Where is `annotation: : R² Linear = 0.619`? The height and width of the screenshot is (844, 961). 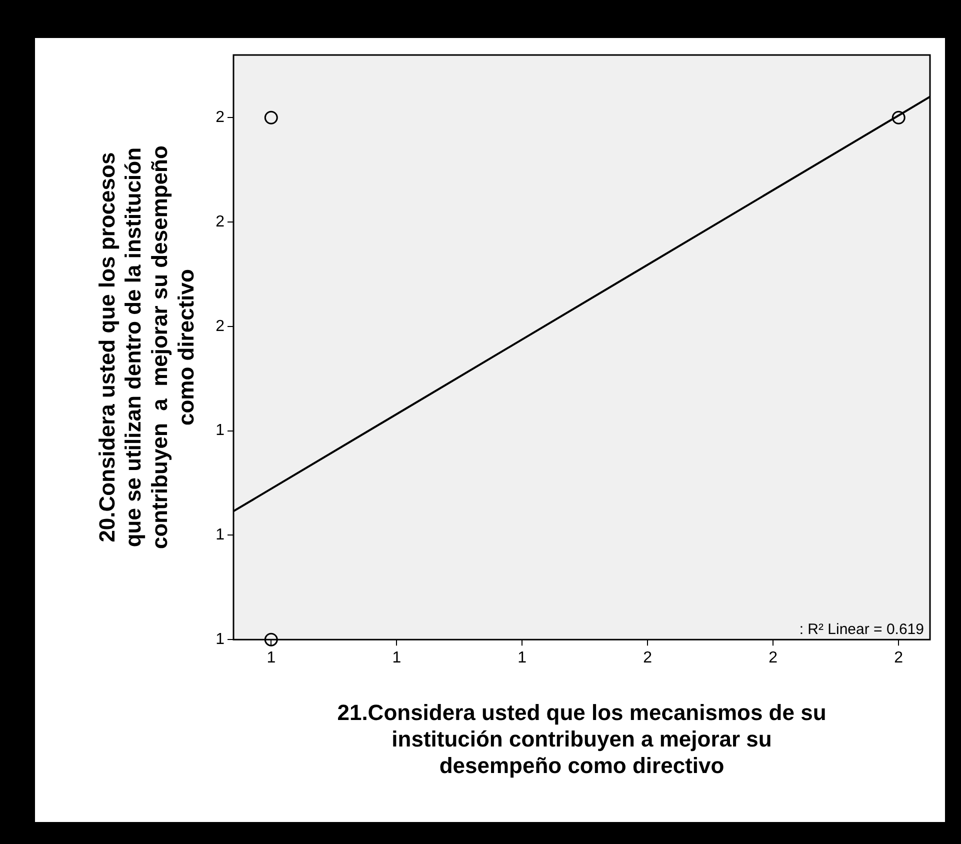 annotation: : R² Linear = 0.619 is located at coordinates (861, 629).